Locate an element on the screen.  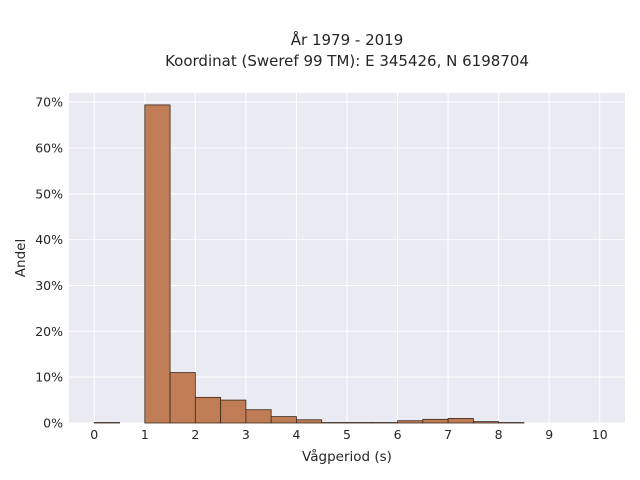
x-tick-label: 9 is located at coordinates (549, 434).